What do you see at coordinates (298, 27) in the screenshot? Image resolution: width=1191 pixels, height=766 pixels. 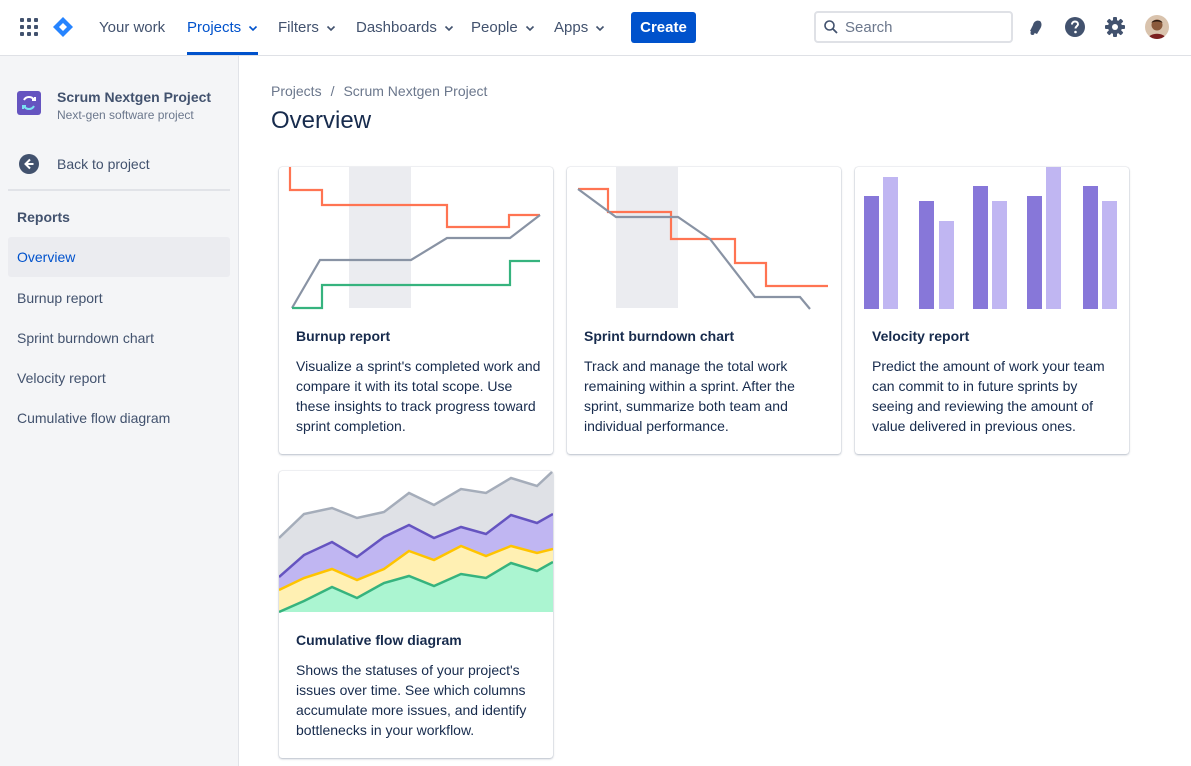 I see `nav-filters-label: Filters` at bounding box center [298, 27].